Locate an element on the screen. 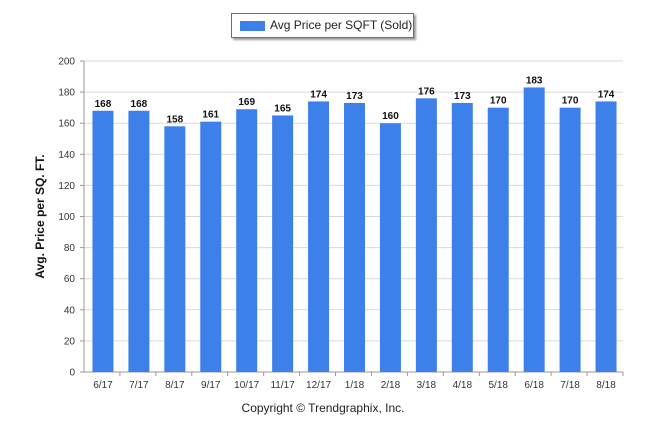 This screenshot has height=434, width=646. x-tick-label: 12/17 is located at coordinates (318, 385).